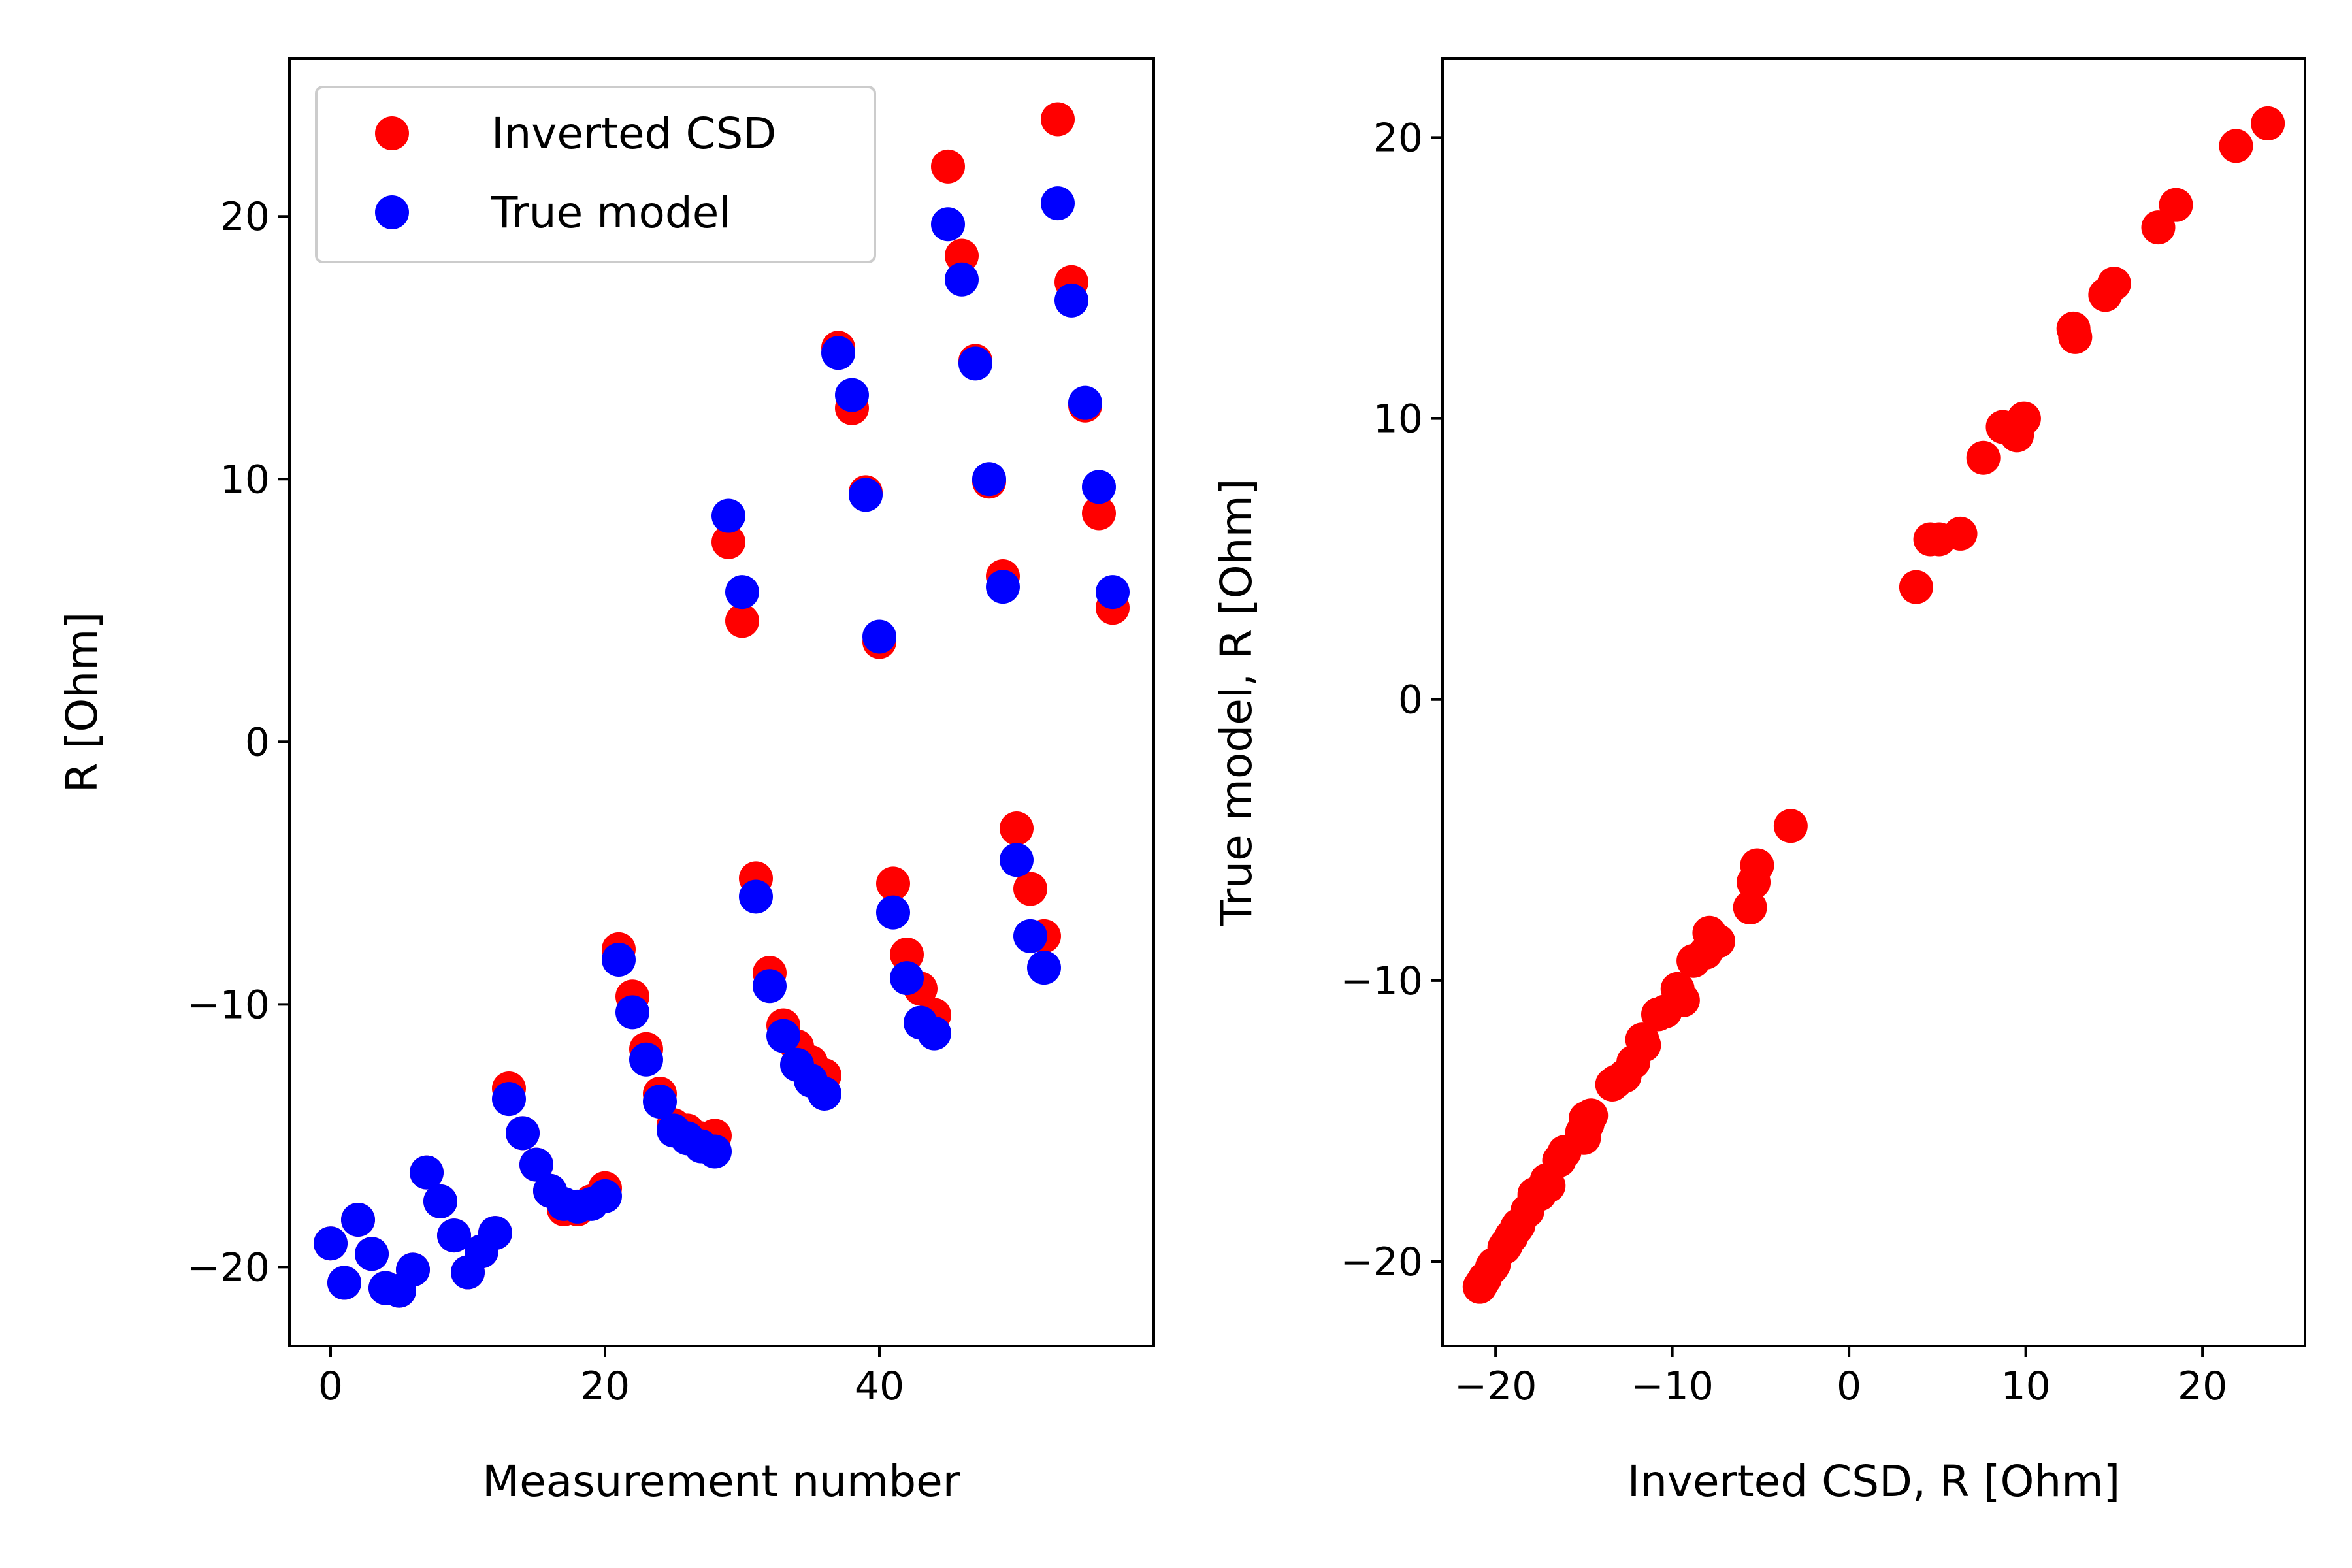 Image resolution: width=2352 pixels, height=1568 pixels. Describe the element at coordinates (392, 133) in the screenshot. I see `legend-marker-inverted` at that location.